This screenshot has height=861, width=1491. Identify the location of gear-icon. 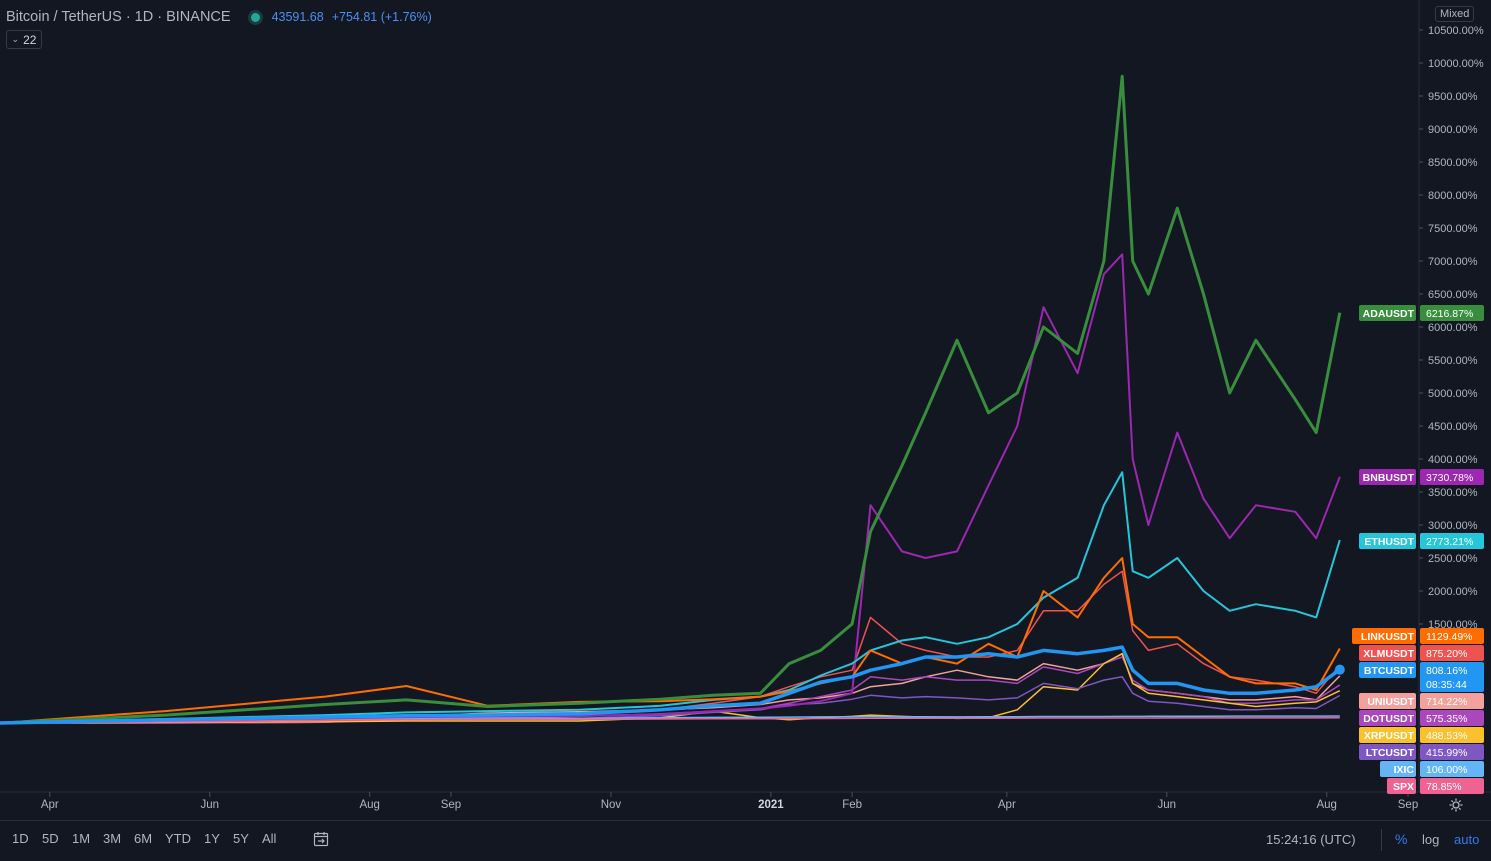
(1456, 805).